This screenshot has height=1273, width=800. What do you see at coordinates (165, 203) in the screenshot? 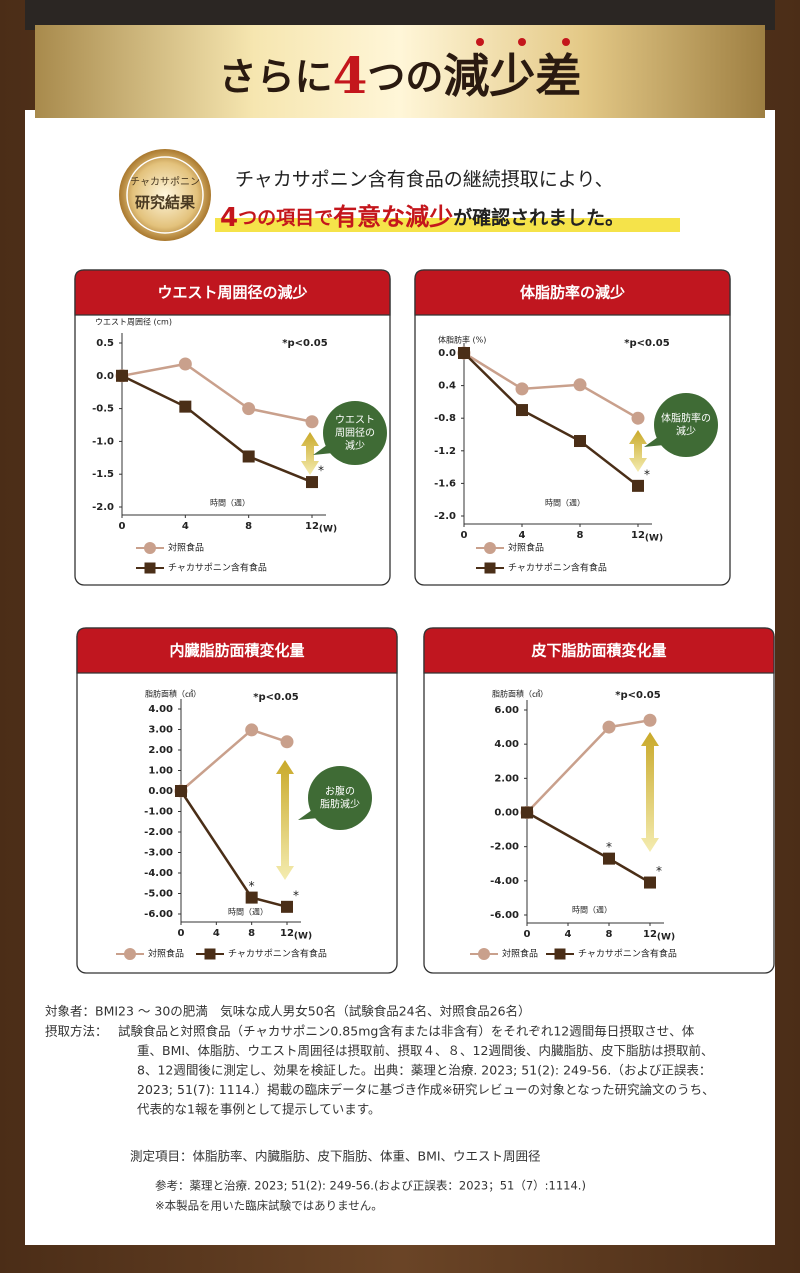
I see `badge-text: 研究結果` at bounding box center [165, 203].